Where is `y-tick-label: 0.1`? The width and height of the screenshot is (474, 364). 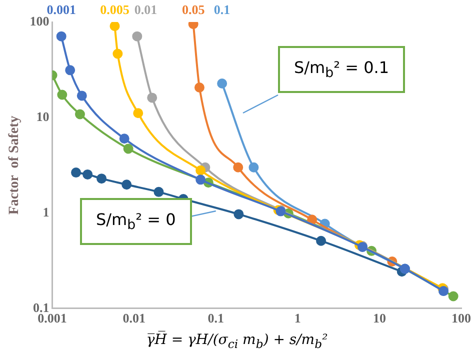 y-tick-label: 0.1 is located at coordinates (41, 307).